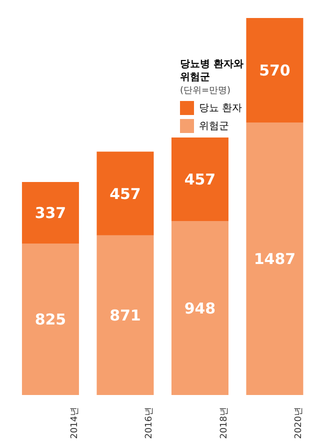 This screenshot has width=325, height=448. I want to click on text: 당뇨병 환자와 위험군, so click(212, 71).